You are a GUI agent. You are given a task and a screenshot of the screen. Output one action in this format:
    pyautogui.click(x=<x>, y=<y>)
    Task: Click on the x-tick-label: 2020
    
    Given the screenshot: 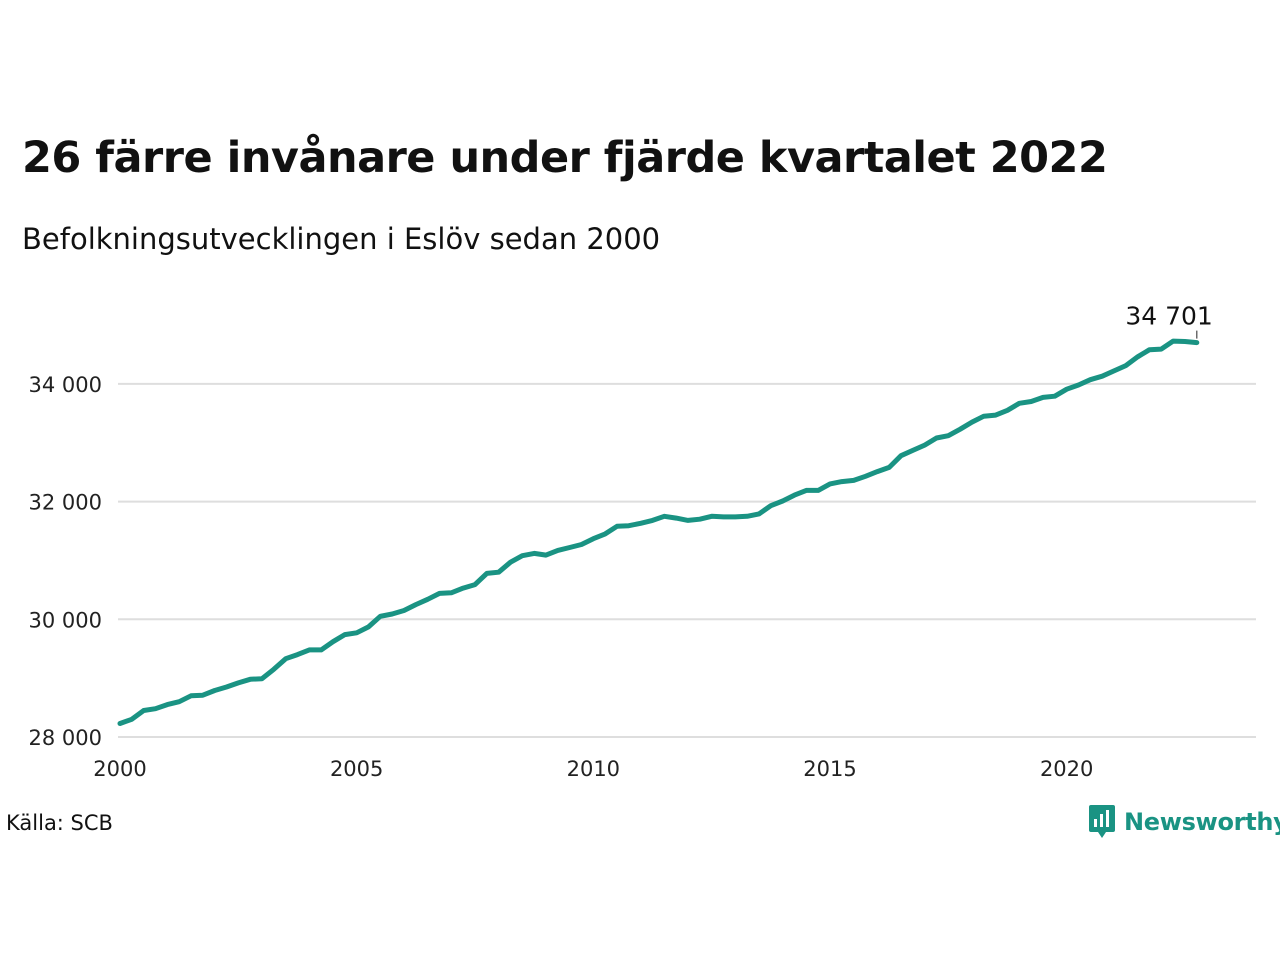 What is the action you would take?
    pyautogui.click(x=1066, y=769)
    